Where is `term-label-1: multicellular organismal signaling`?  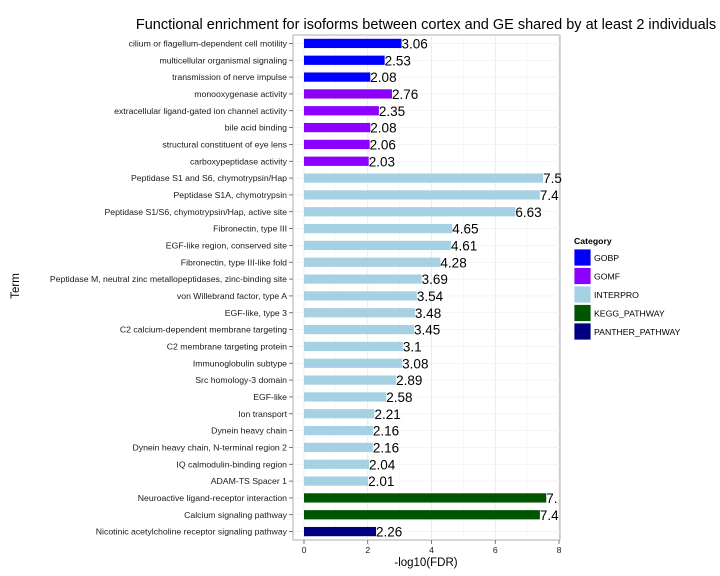
term-label-1: multicellular organismal signaling is located at coordinates (224, 60).